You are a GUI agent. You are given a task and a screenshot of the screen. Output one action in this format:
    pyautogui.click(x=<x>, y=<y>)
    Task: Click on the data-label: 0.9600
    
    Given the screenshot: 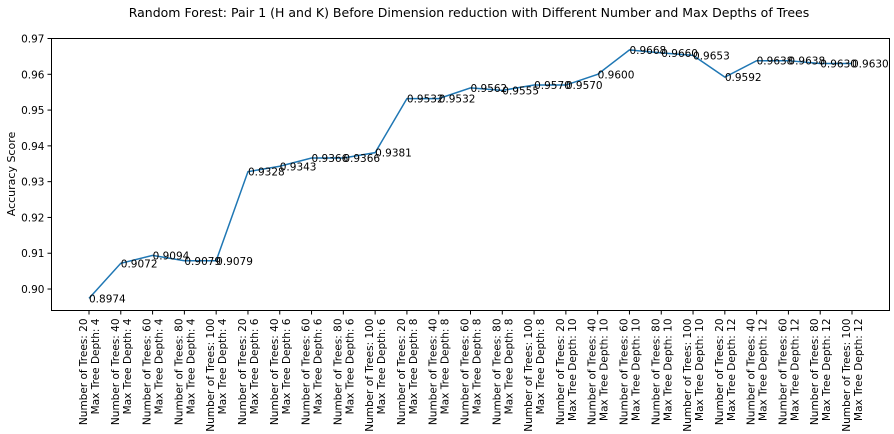 What is the action you would take?
    pyautogui.click(x=616, y=75)
    